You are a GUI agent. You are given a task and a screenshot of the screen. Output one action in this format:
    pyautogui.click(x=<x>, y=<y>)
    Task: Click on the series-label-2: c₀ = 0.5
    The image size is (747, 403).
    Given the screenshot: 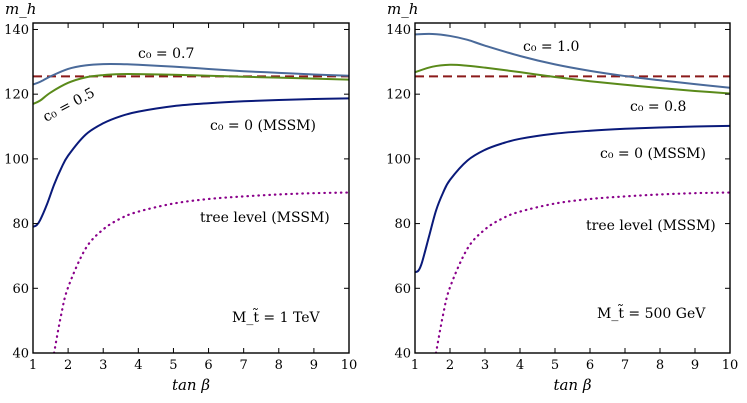 What is the action you would take?
    pyautogui.click(x=68, y=105)
    